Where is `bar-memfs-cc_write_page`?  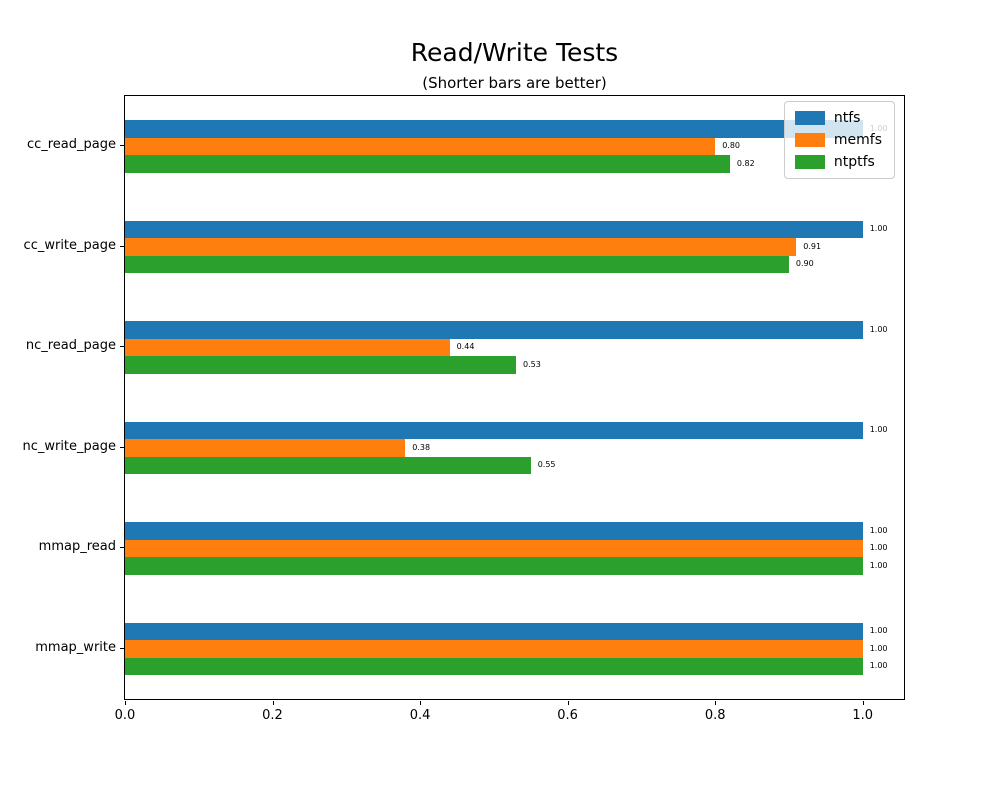 bar-memfs-cc_write_page is located at coordinates (461, 247).